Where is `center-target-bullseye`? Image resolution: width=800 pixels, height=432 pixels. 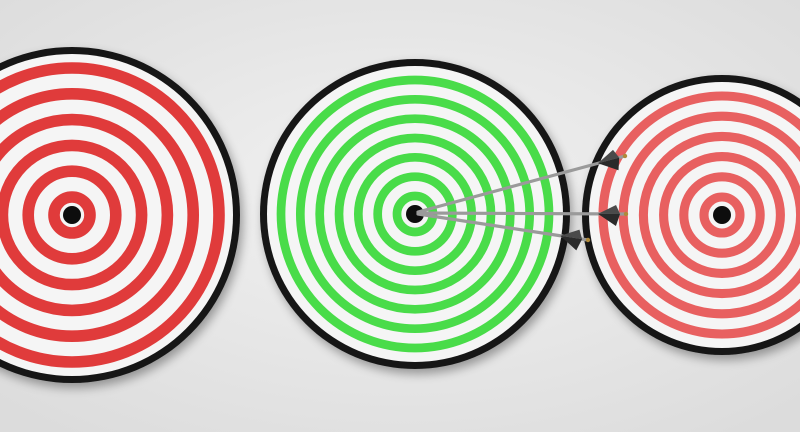 center-target-bullseye is located at coordinates (415, 214).